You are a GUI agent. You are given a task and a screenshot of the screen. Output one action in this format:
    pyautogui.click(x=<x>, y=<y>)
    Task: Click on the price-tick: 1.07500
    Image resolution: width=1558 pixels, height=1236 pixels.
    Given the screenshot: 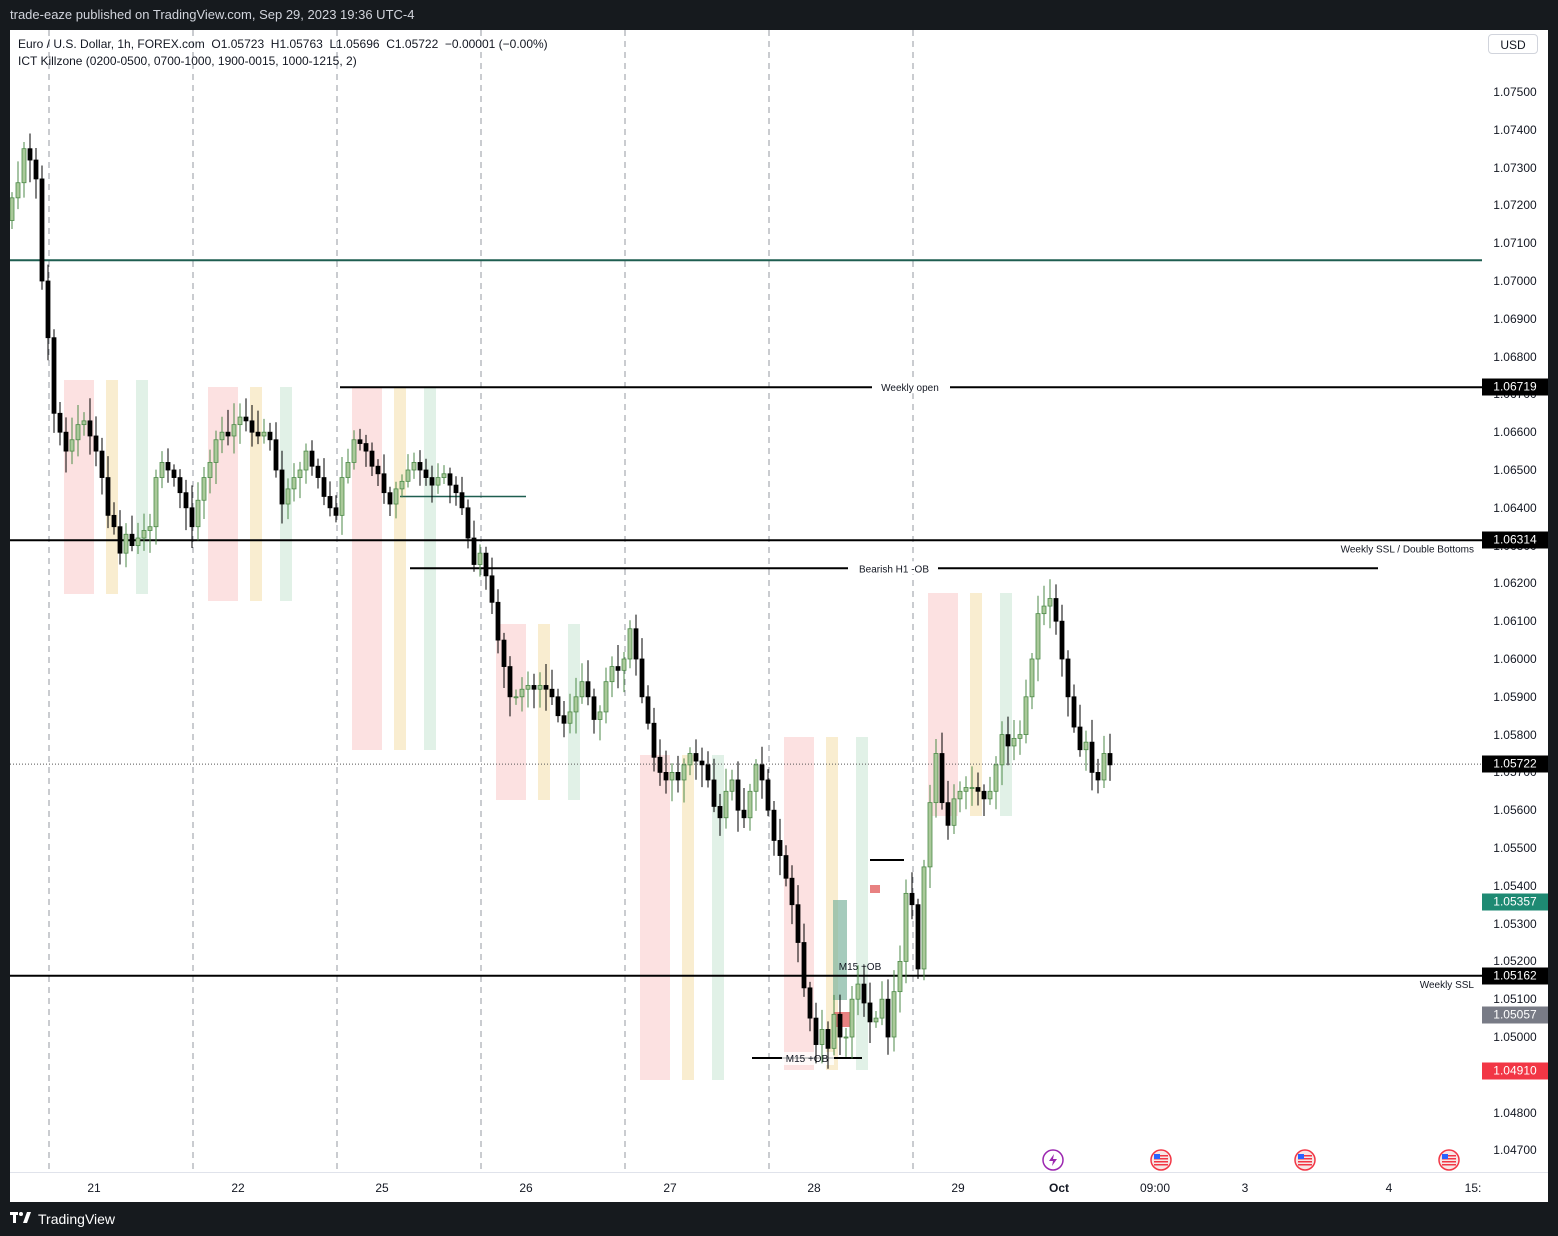 What is the action you would take?
    pyautogui.click(x=1515, y=92)
    